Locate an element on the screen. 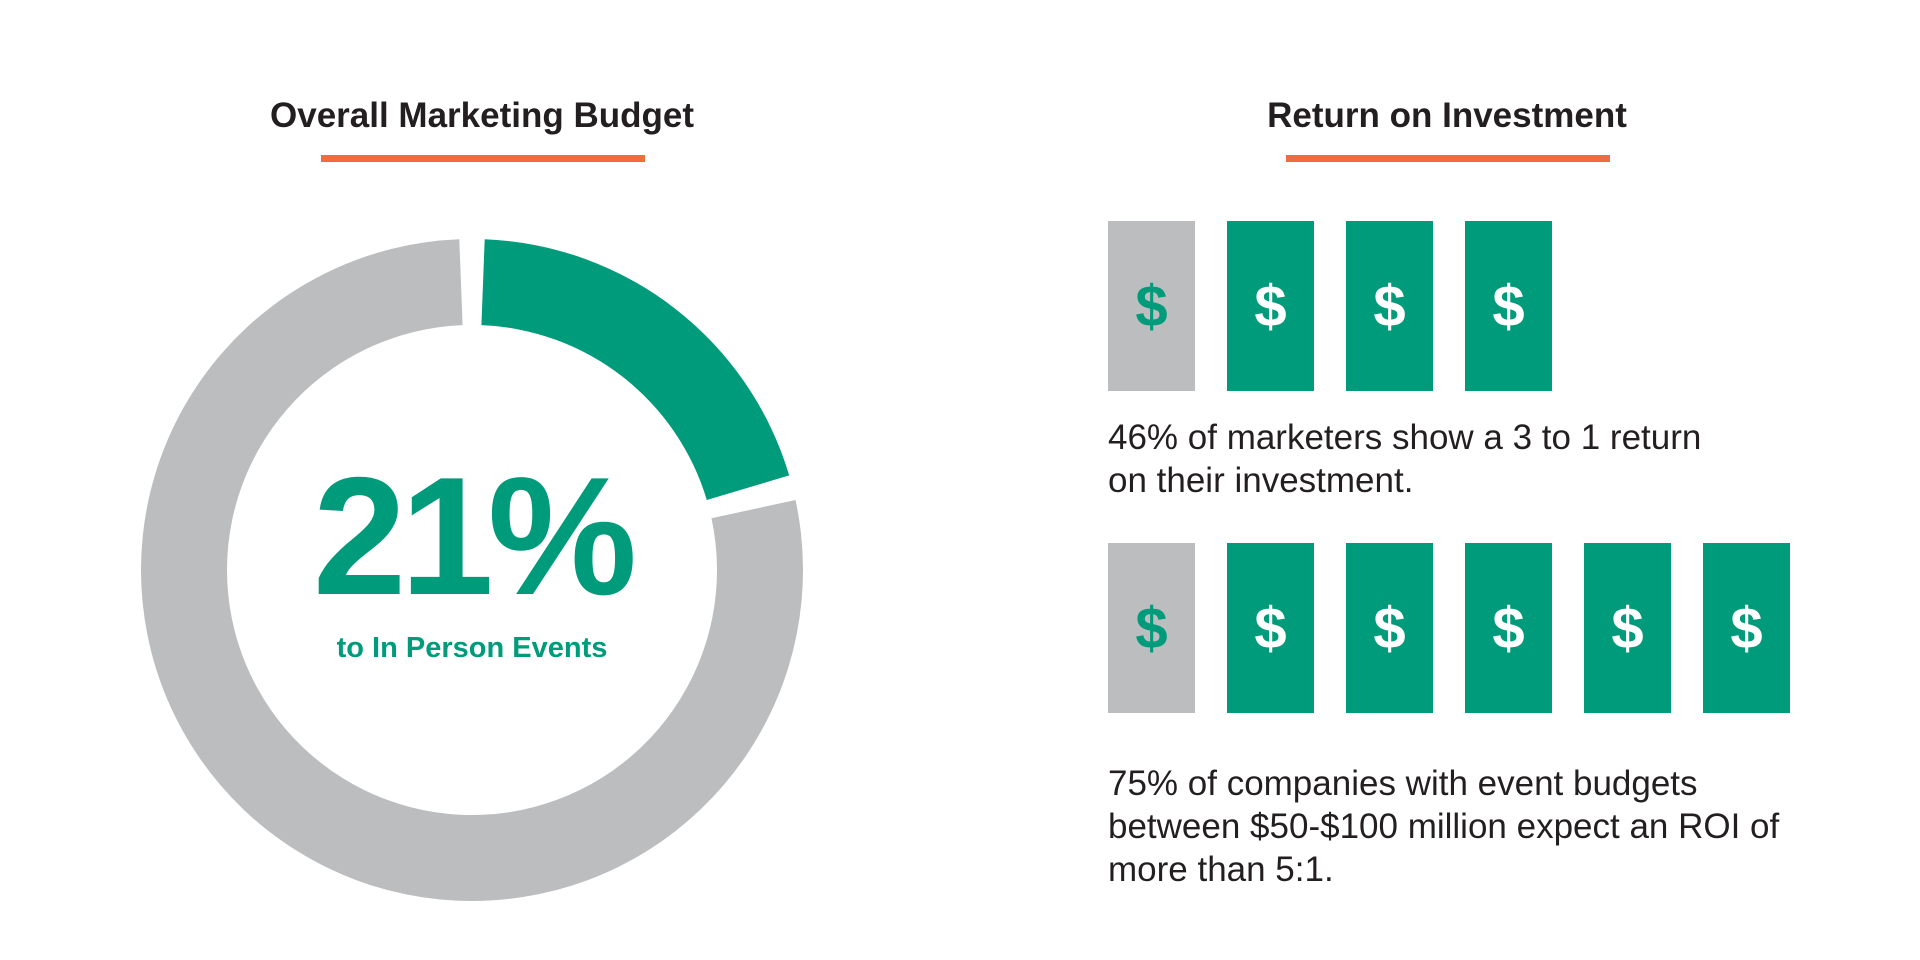 The height and width of the screenshot is (960, 1920). roi-bills-row-3-to-1: $ $ $ $ is located at coordinates (1330, 306).